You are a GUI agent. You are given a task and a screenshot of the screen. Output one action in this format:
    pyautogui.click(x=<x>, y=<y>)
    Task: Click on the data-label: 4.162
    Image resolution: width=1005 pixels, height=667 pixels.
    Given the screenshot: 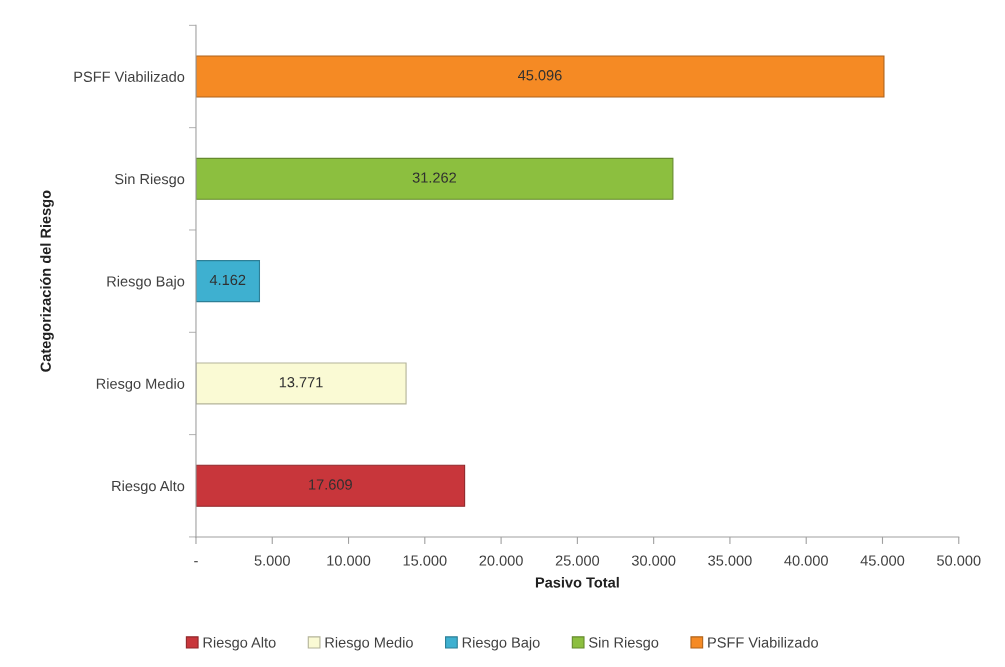 What is the action you would take?
    pyautogui.click(x=227, y=280)
    